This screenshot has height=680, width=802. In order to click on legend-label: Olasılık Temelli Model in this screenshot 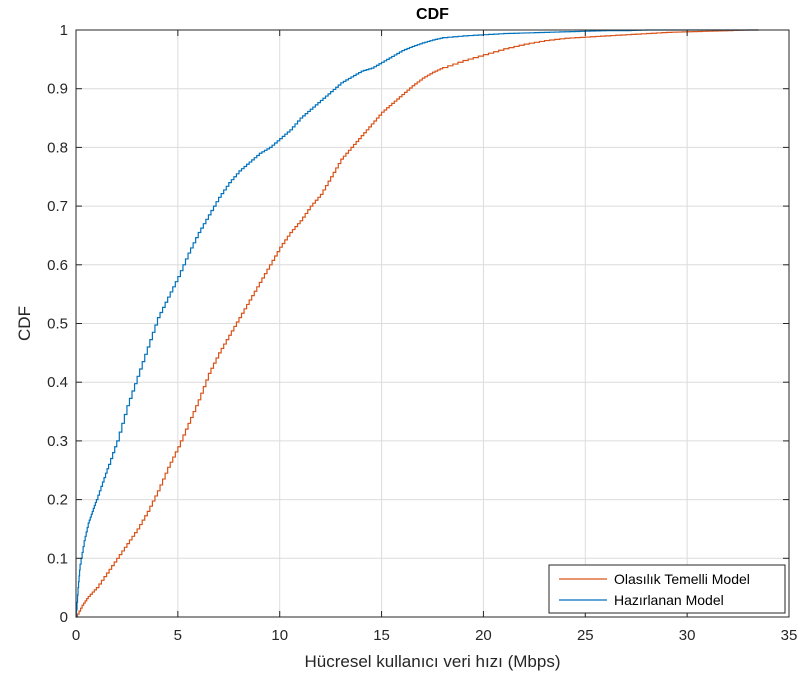, I will do `click(682, 579)`.